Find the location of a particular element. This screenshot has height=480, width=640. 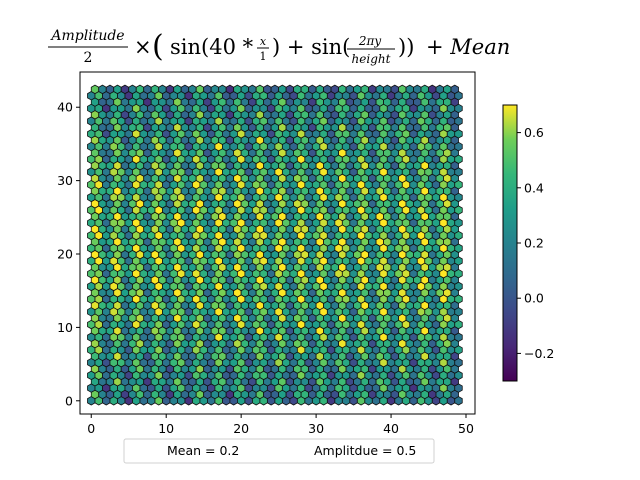

y-tick-label: 30 is located at coordinates (65, 180).